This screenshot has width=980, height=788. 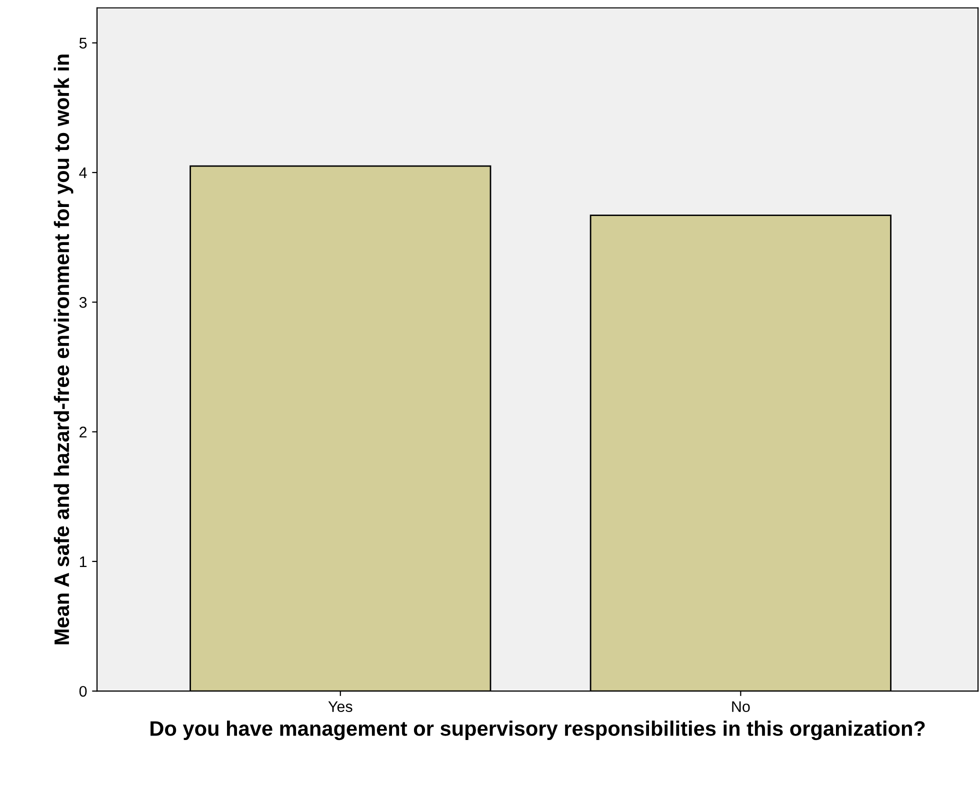 I want to click on y-tick-label: 3, so click(x=83, y=302).